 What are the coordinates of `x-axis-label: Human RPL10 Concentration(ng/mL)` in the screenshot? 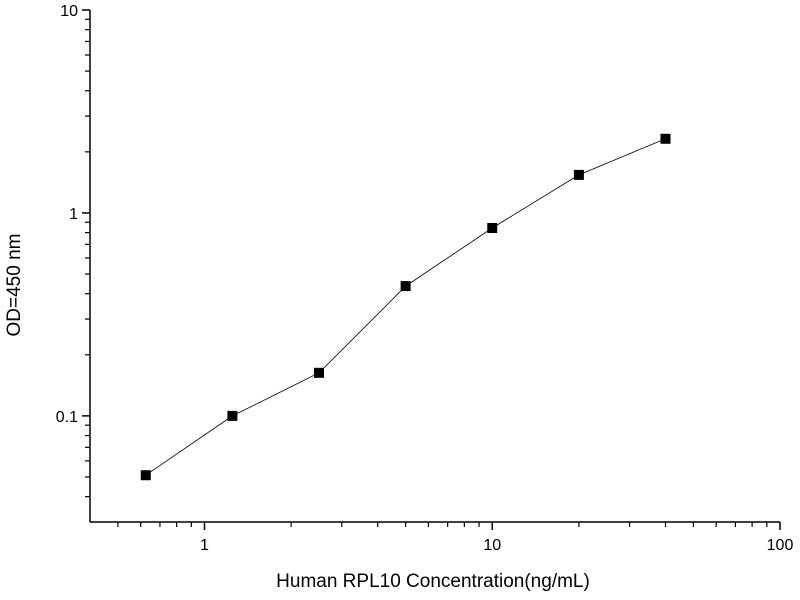 It's located at (433, 581).